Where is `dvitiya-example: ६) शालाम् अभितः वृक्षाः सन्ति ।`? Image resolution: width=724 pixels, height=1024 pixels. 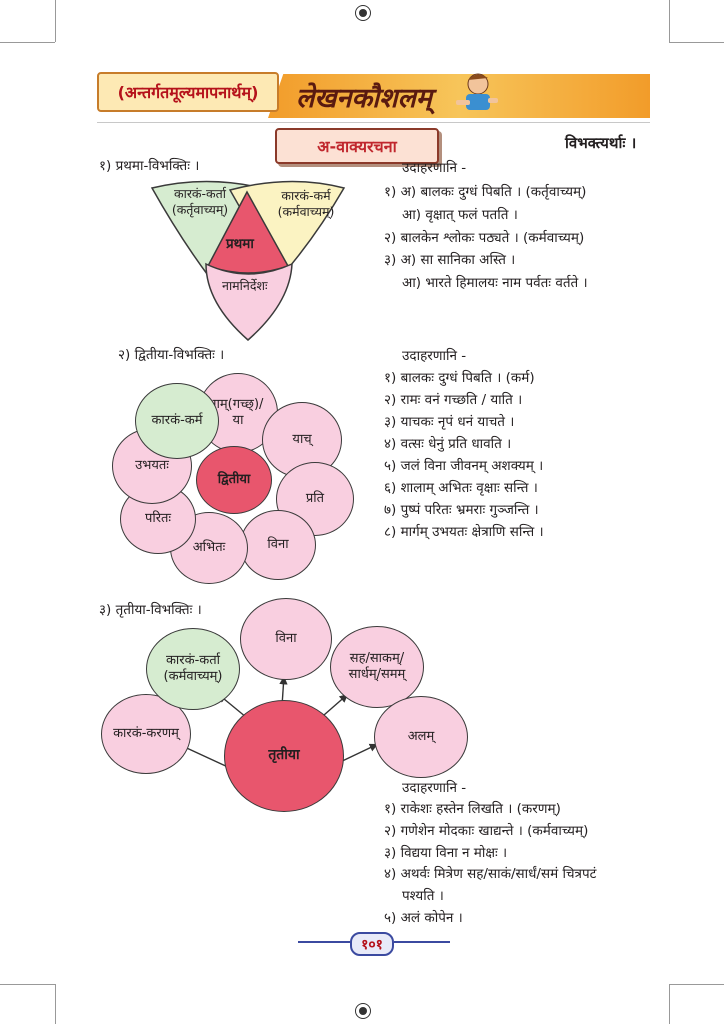 dvitiya-example: ६) शालाम् अभितः वृक्षाः सन्ति । is located at coordinates (461, 488).